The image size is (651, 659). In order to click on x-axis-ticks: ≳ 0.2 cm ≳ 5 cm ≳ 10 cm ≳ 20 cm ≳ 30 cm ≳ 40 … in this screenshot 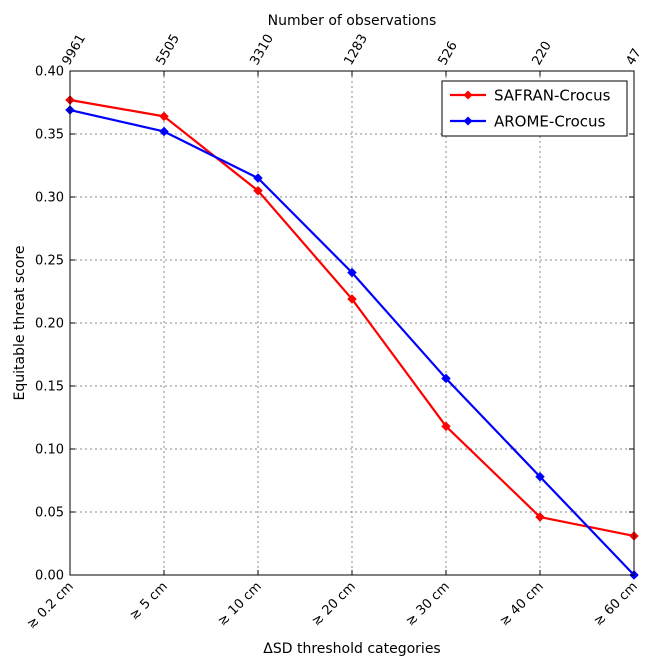, I will do `click(332, 601)`.